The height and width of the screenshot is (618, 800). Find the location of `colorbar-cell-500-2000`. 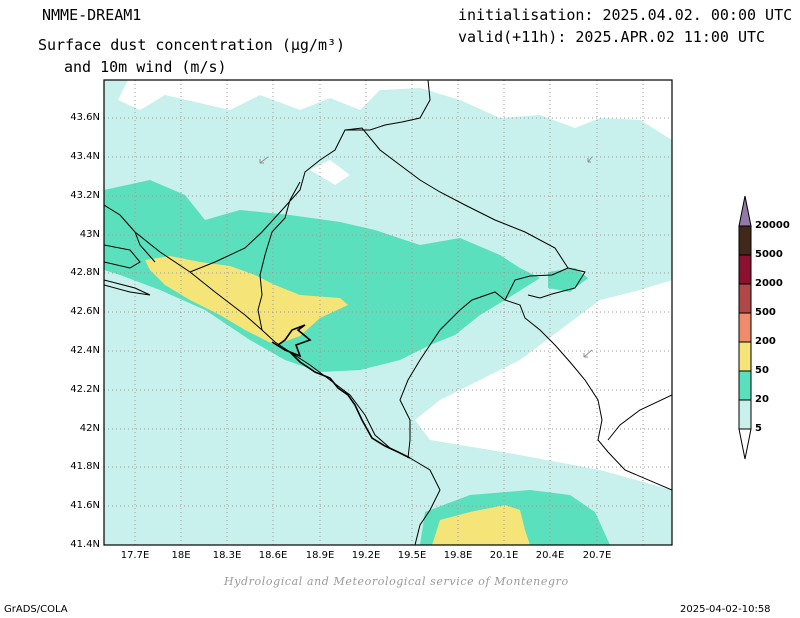

colorbar-cell-500-2000 is located at coordinates (745, 298).